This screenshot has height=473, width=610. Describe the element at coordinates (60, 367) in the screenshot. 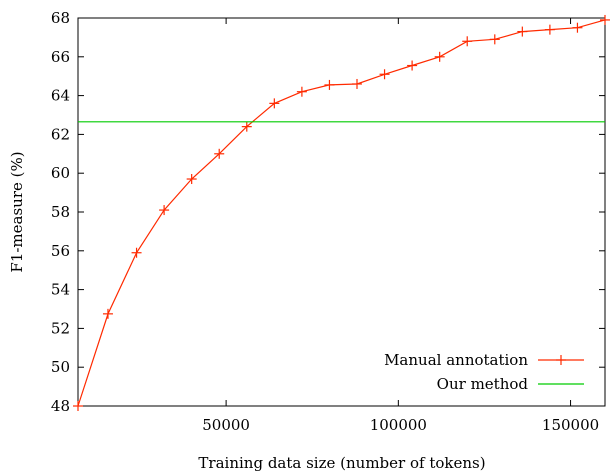

I see `y-tick-label: 50` at that location.